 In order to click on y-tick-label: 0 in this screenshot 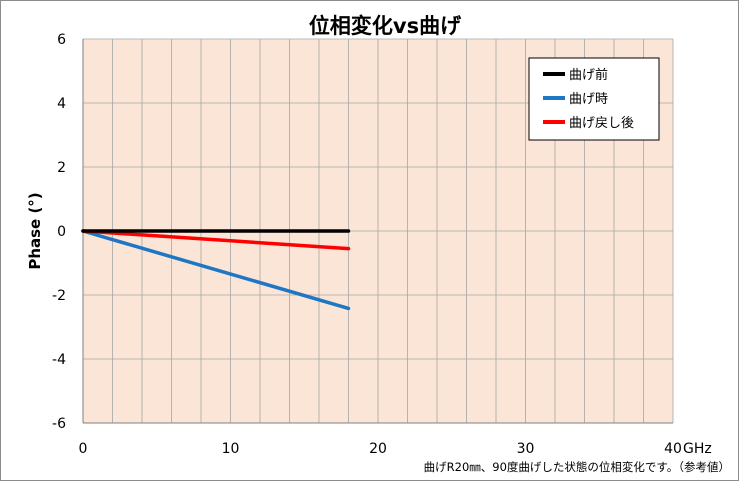, I will do `click(61, 232)`.